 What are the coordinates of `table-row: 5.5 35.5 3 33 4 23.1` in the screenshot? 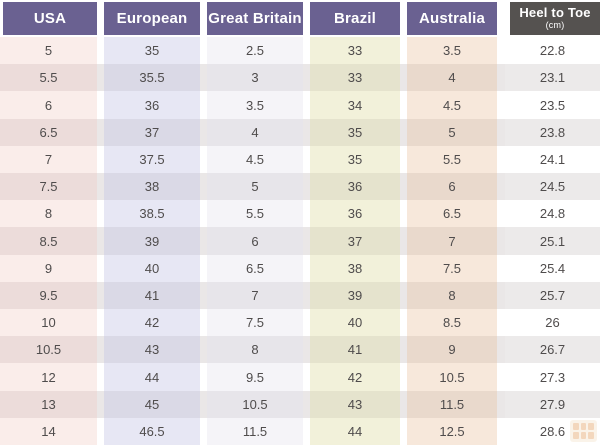 It's located at (300, 78).